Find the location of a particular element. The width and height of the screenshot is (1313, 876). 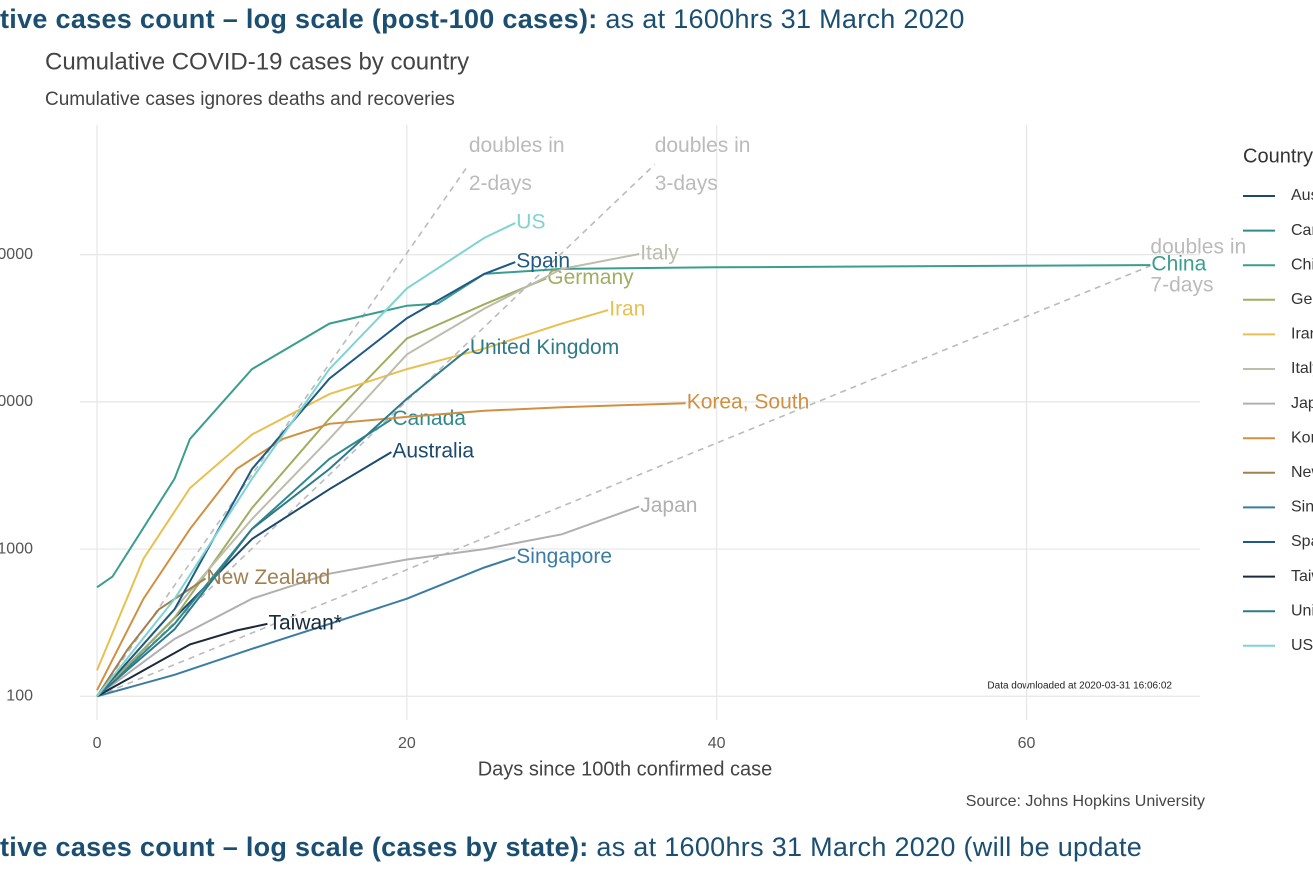

source: Source: Johns Hopkins University is located at coordinates (1085, 801).